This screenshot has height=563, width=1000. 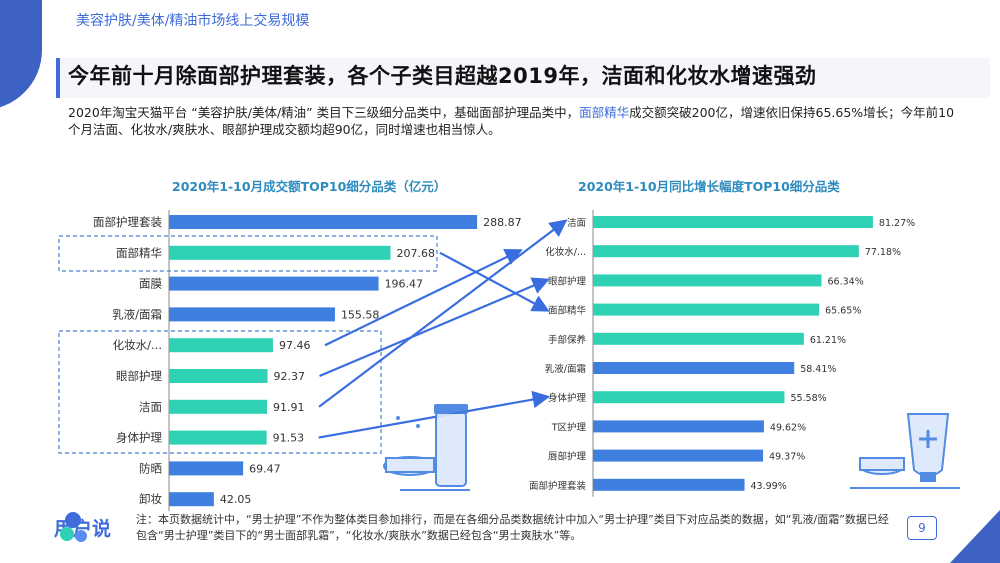 I want to click on right-category-label: 唇部护理, so click(x=567, y=457).